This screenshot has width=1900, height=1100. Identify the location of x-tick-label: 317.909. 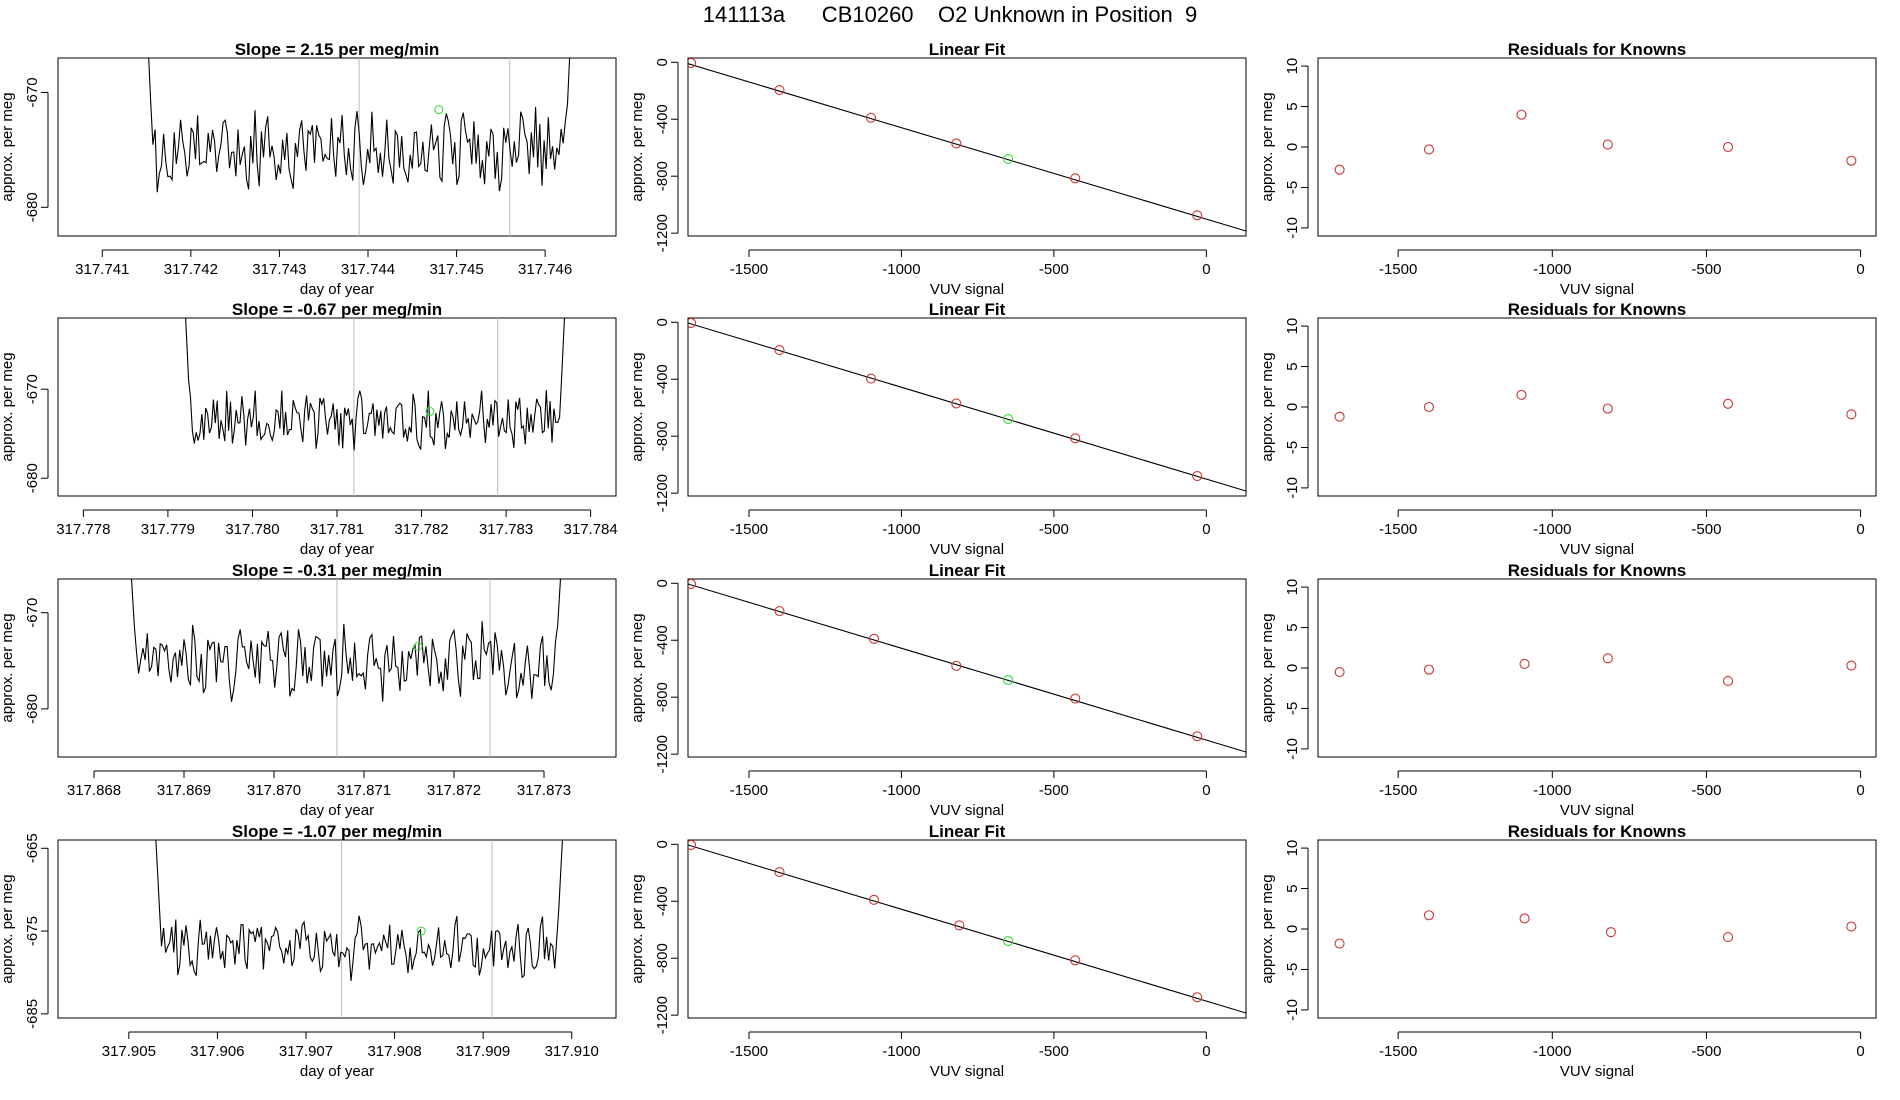
(483, 1051).